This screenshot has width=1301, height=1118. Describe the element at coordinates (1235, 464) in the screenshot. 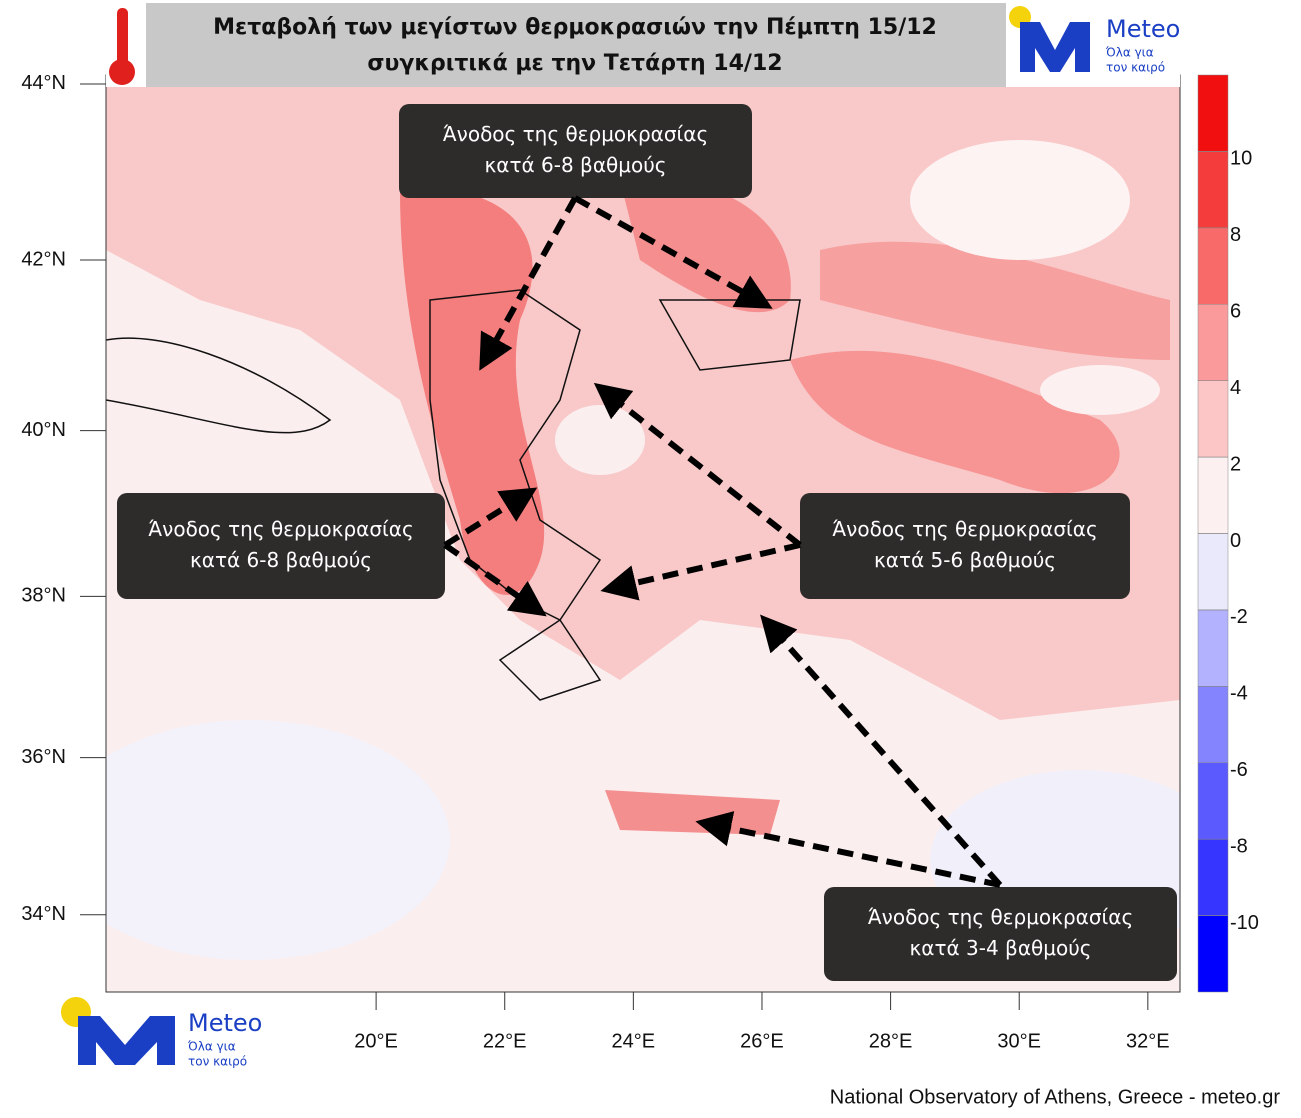

I see `colorbar-label: 2` at that location.